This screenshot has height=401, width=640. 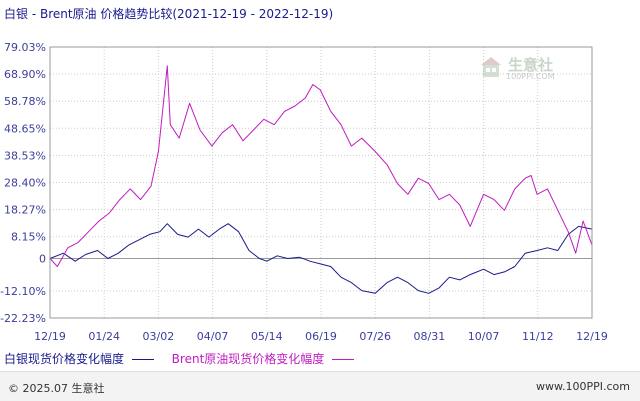 What do you see at coordinates (64, 359) in the screenshot?
I see `legend-series-silver: 白银现货价格变化幅度` at bounding box center [64, 359].